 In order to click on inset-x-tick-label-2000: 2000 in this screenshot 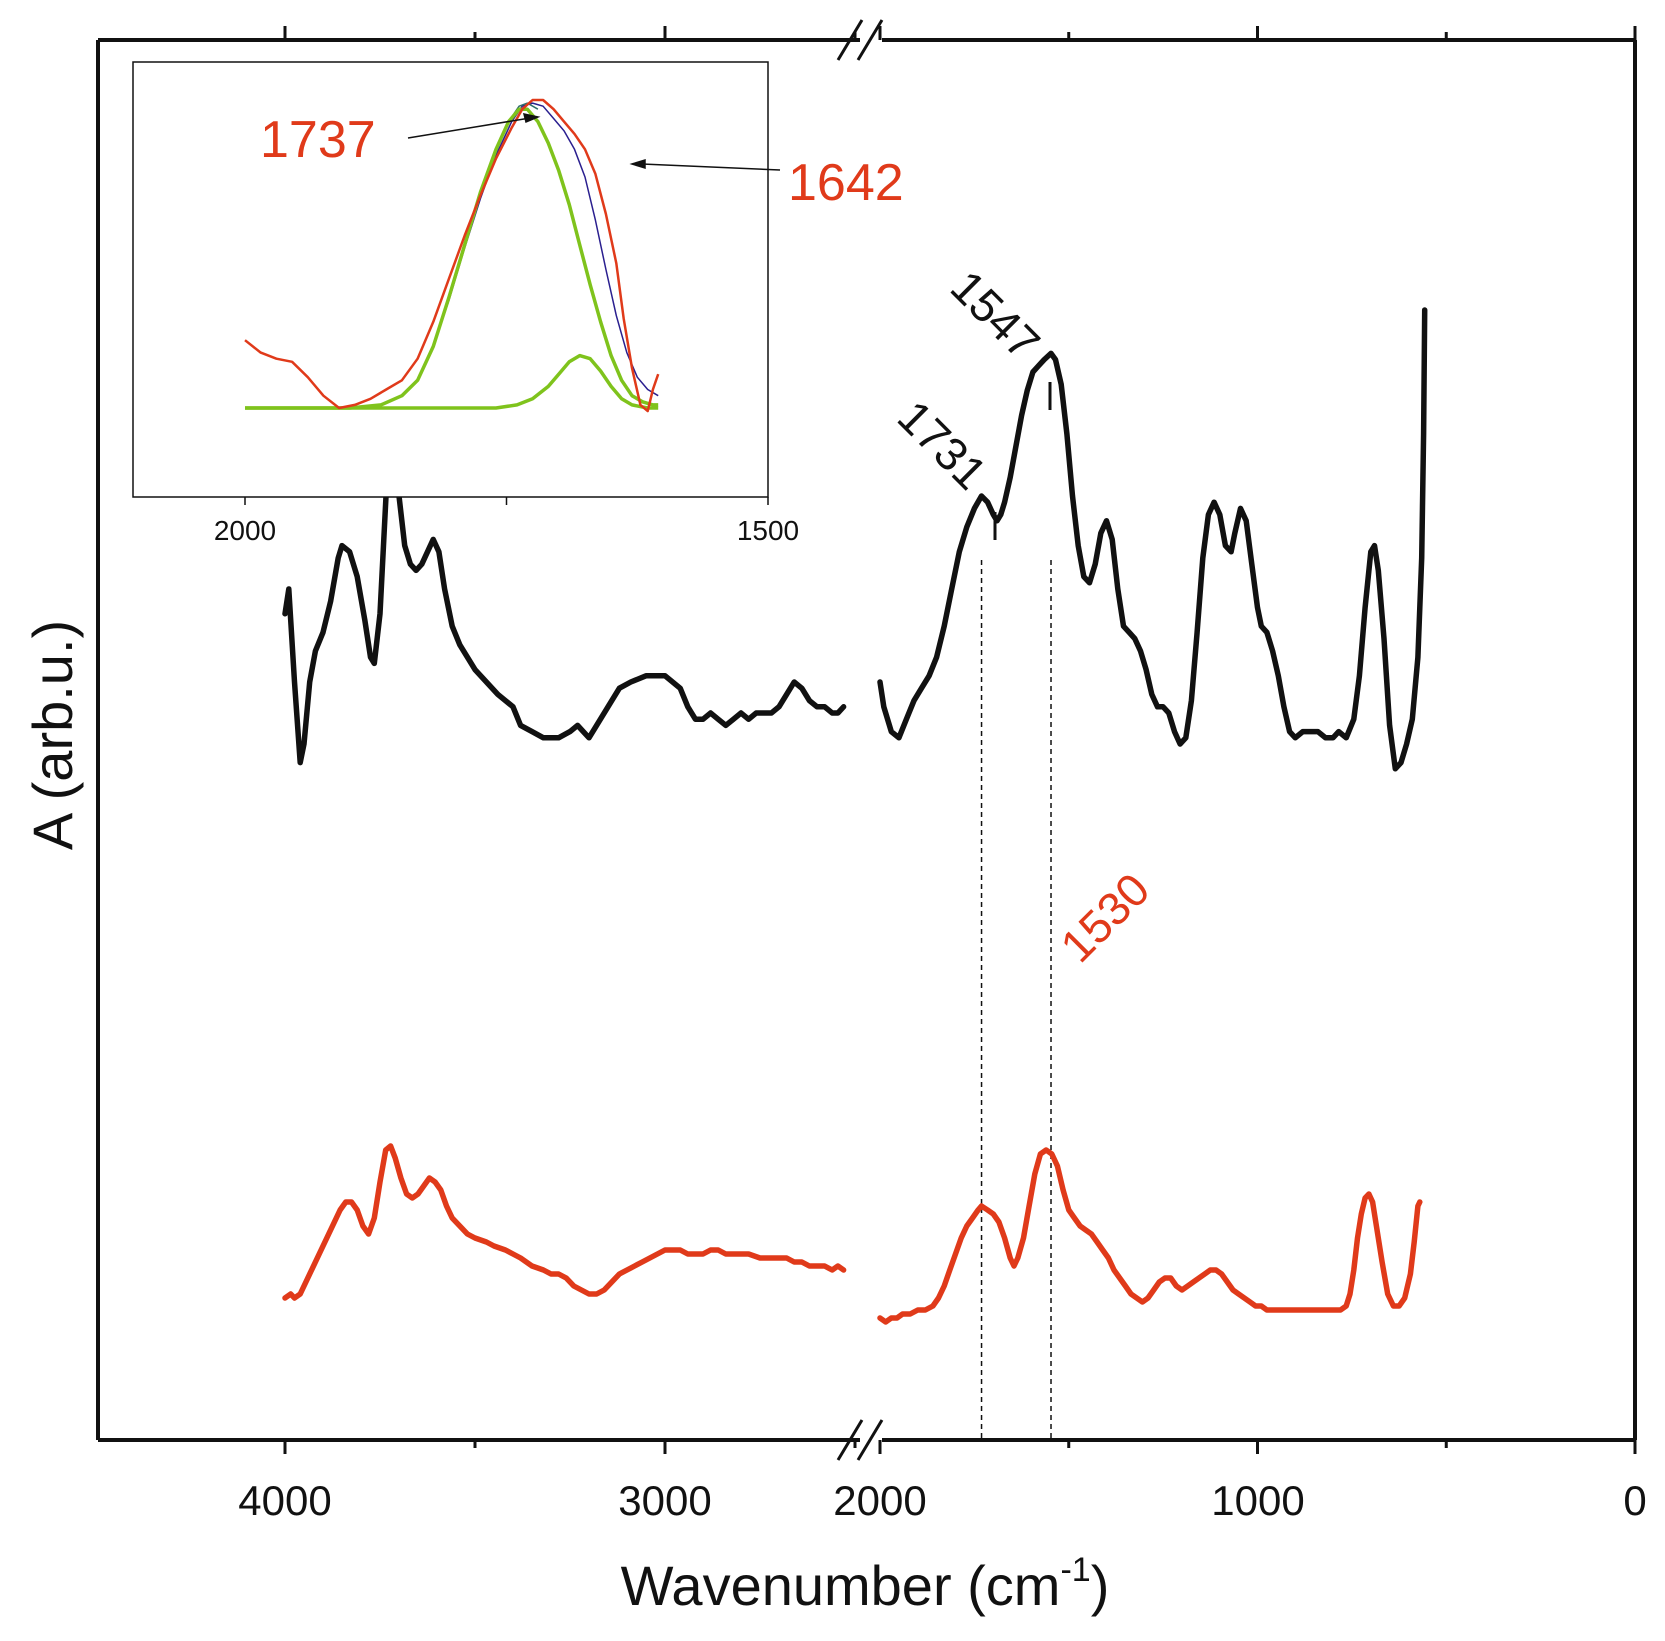, I will do `click(245, 530)`.